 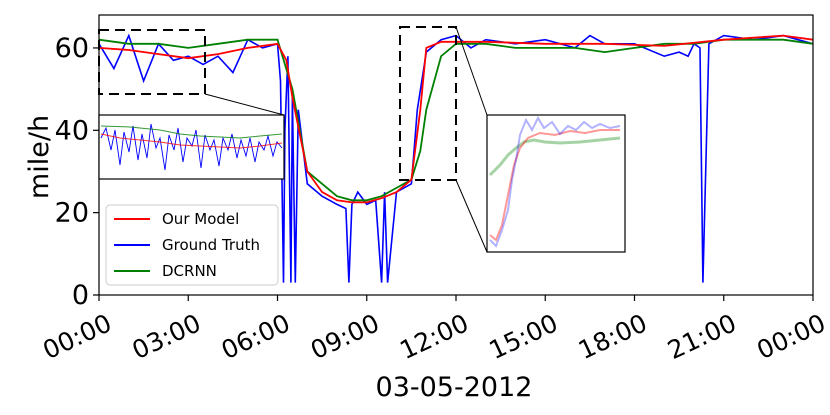 What do you see at coordinates (244, 104) in the screenshot?
I see `zoom-connector-left-a` at bounding box center [244, 104].